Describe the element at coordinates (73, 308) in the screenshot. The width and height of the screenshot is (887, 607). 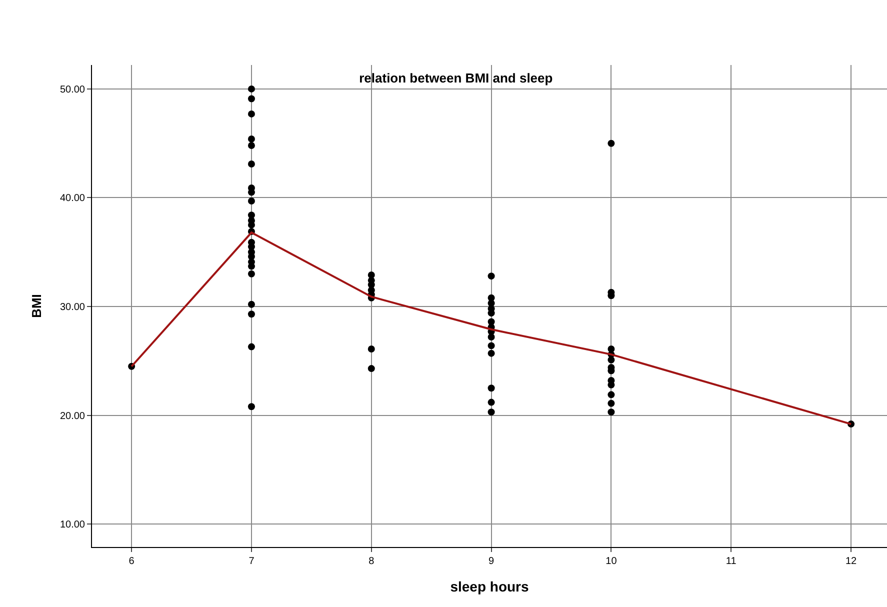
I see `y-tick-label: 30.00` at that location.